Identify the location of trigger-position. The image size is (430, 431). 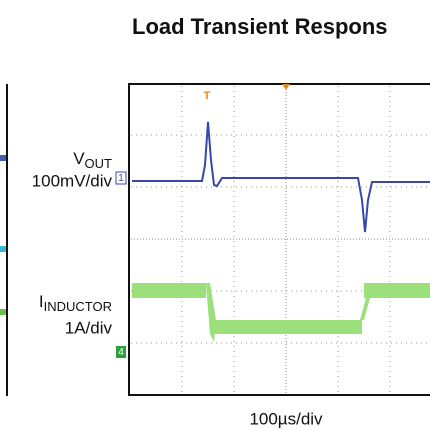
(286, 87).